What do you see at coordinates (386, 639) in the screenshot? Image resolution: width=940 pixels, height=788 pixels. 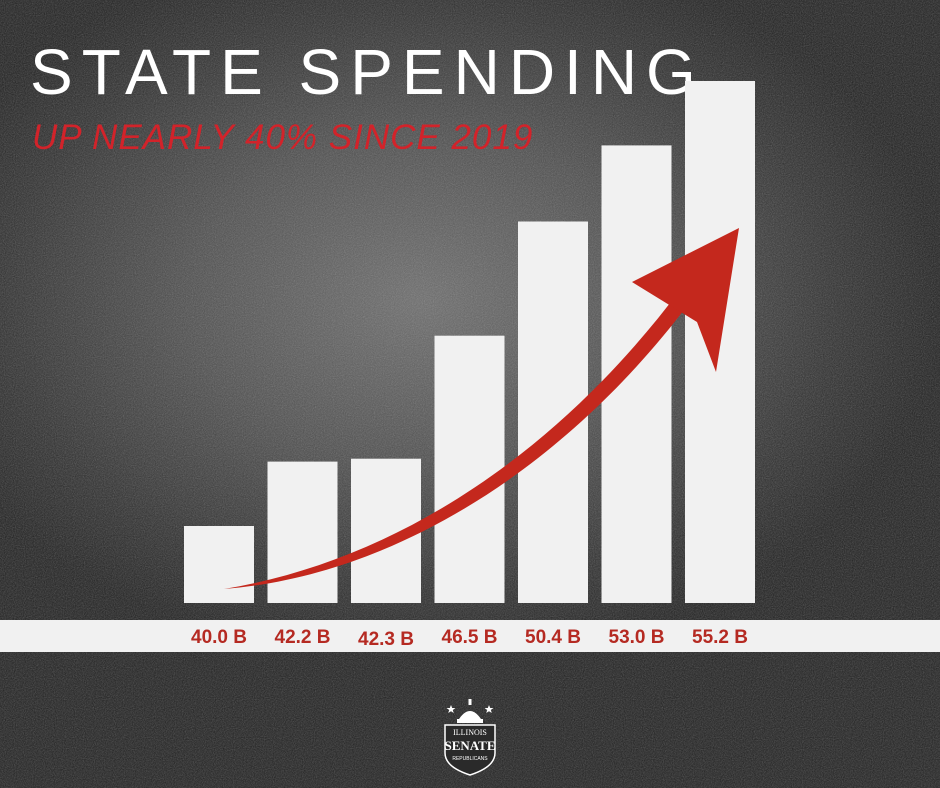 I see `value-label-3: 42.3 B` at bounding box center [386, 639].